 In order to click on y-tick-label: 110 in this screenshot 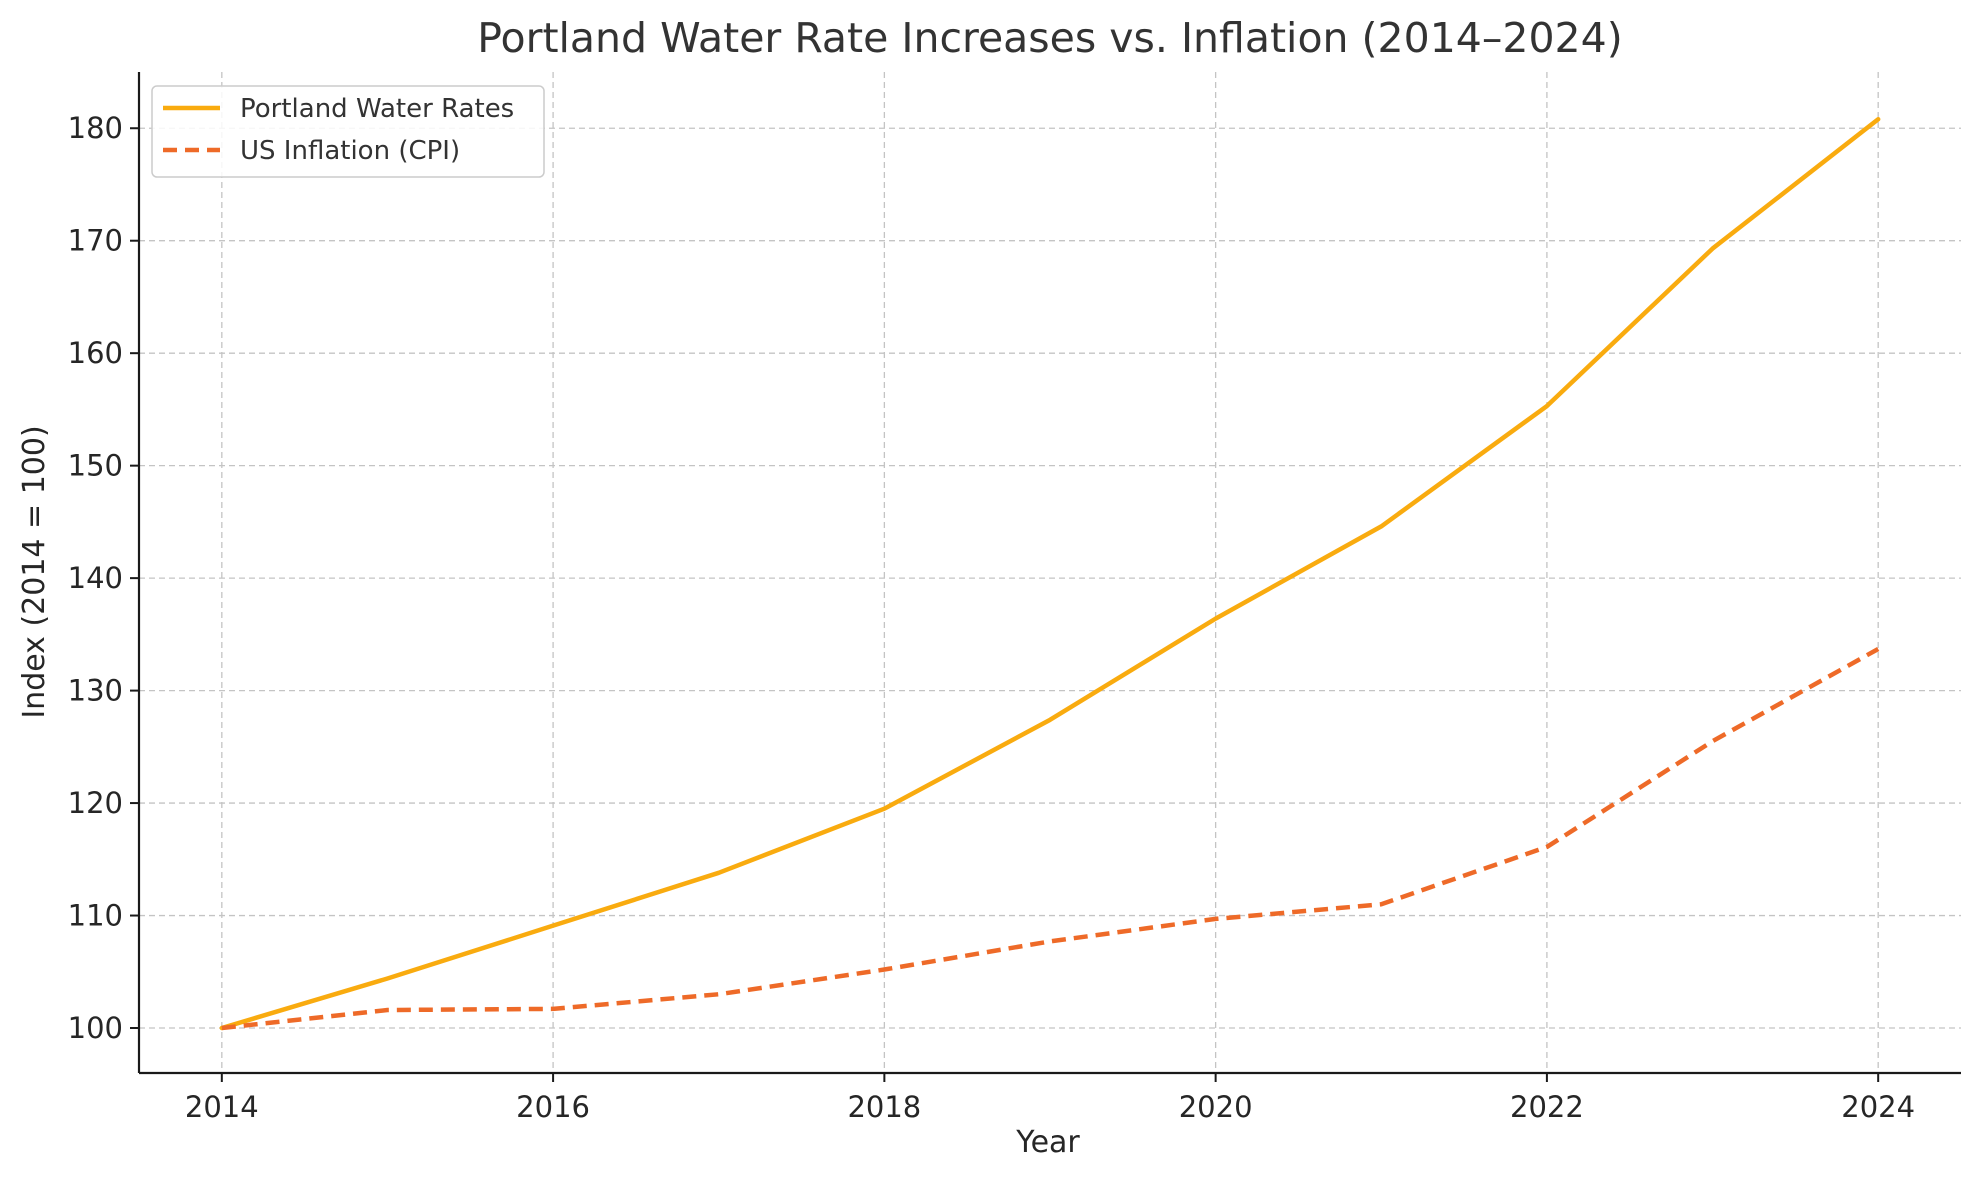, I will do `click(95, 916)`.